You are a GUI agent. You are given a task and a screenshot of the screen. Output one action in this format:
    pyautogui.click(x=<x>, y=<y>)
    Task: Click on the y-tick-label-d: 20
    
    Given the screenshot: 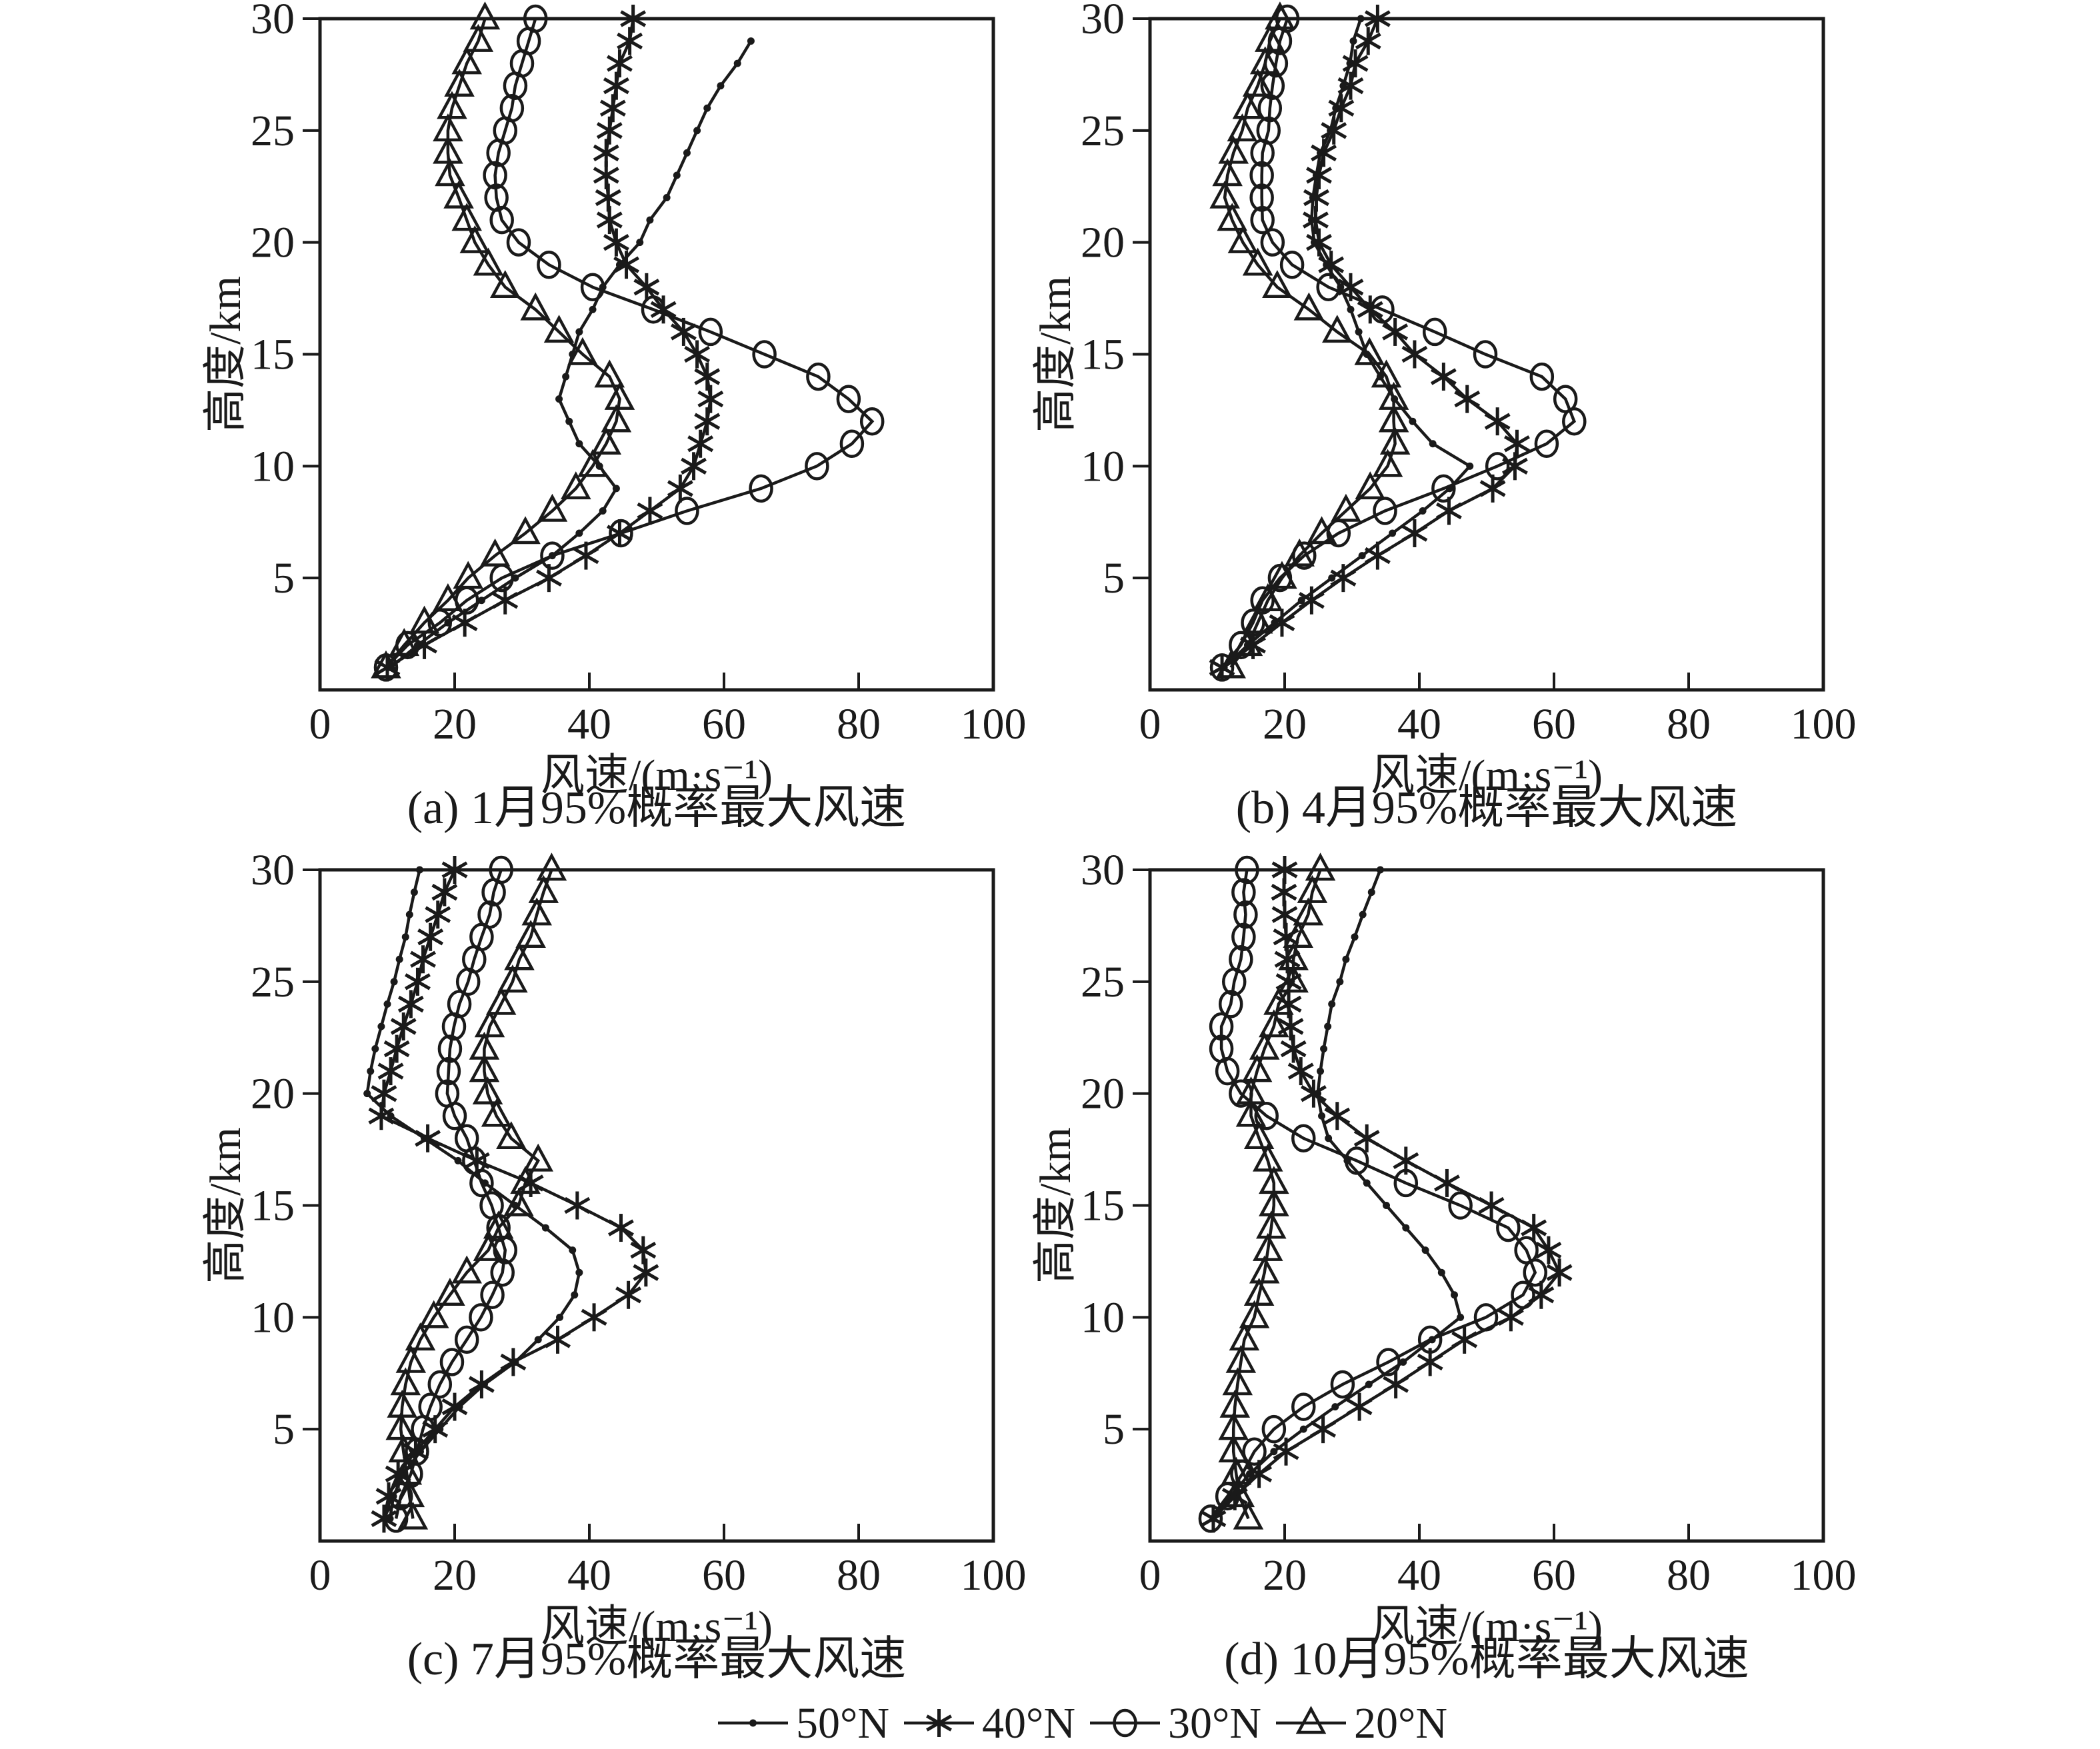 What is the action you would take?
    pyautogui.click(x=1103, y=1094)
    